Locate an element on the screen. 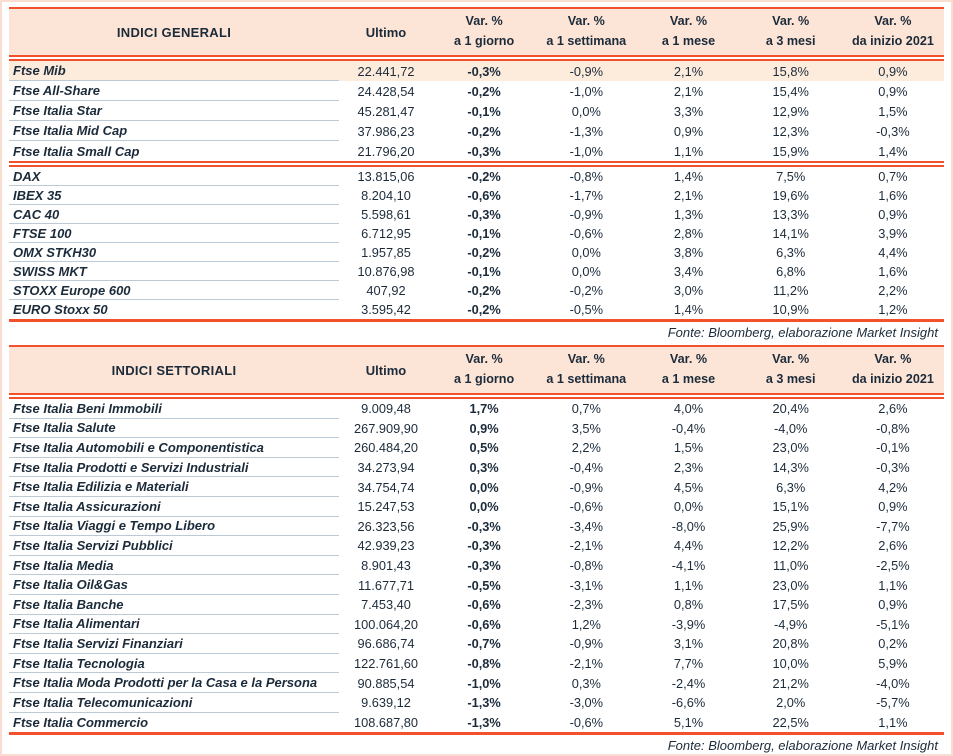 This screenshot has height=756, width=953. var-1m-value: 4,4% is located at coordinates (688, 546).